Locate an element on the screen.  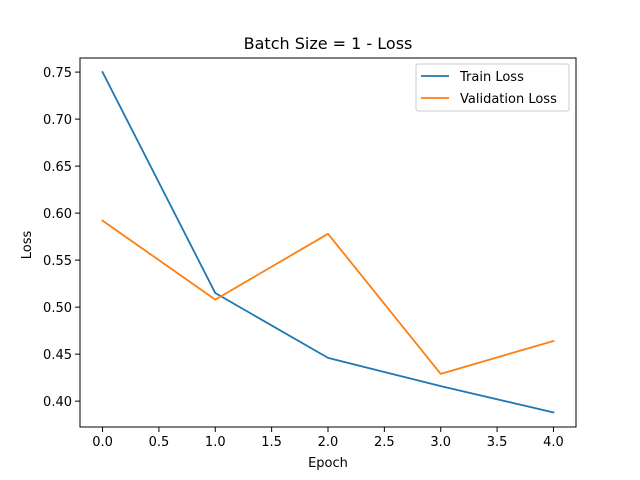
y-tick-label: 0.45 is located at coordinates (57, 355).